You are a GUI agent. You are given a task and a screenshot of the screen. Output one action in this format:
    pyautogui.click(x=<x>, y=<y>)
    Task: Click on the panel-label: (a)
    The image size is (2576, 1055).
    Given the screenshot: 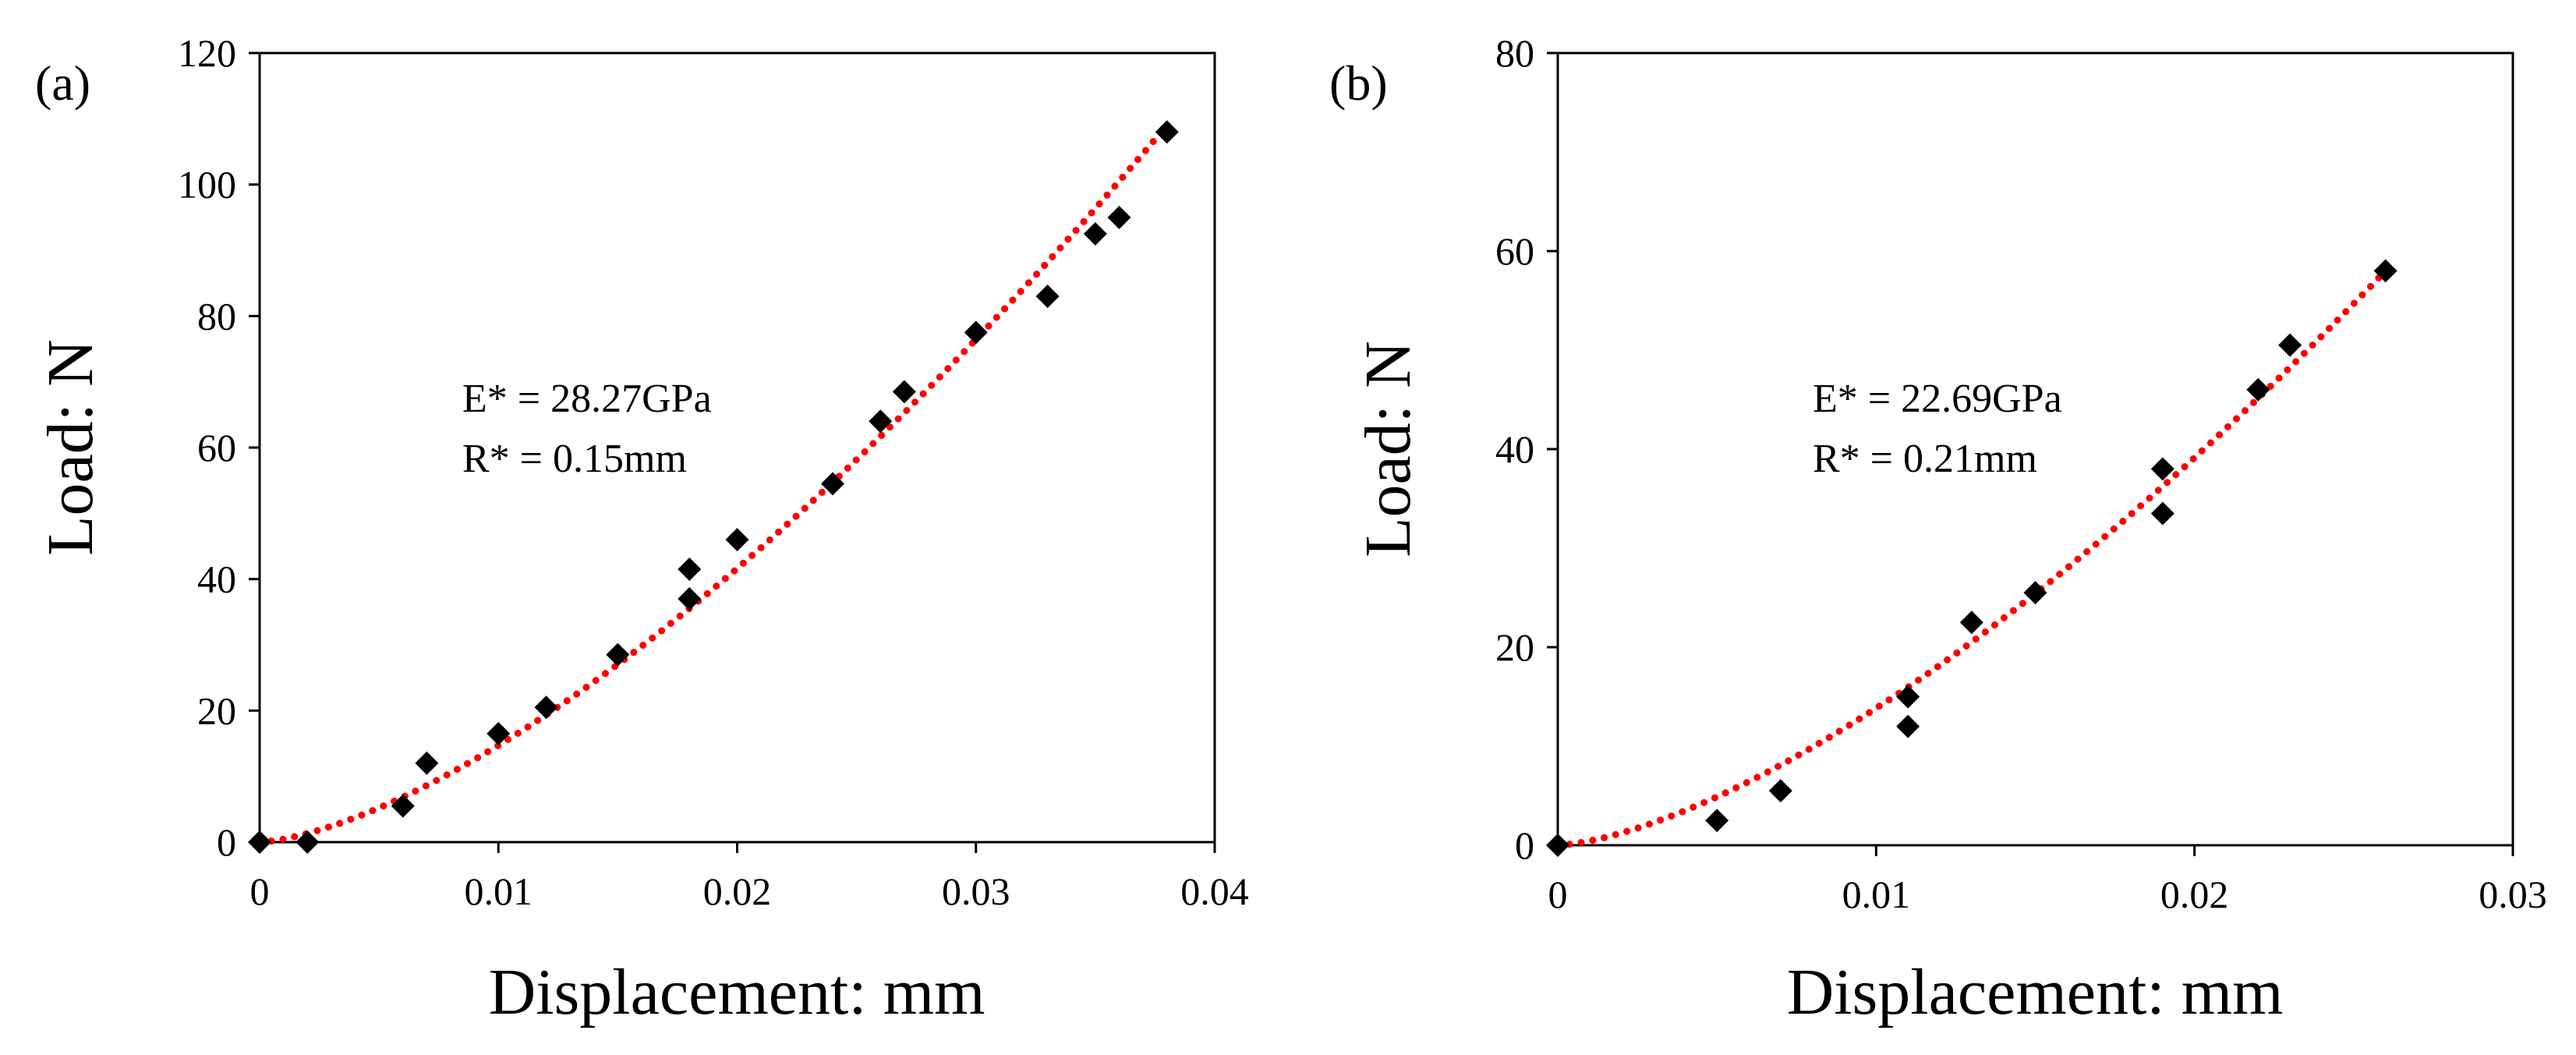 What is the action you would take?
    pyautogui.click(x=62, y=83)
    